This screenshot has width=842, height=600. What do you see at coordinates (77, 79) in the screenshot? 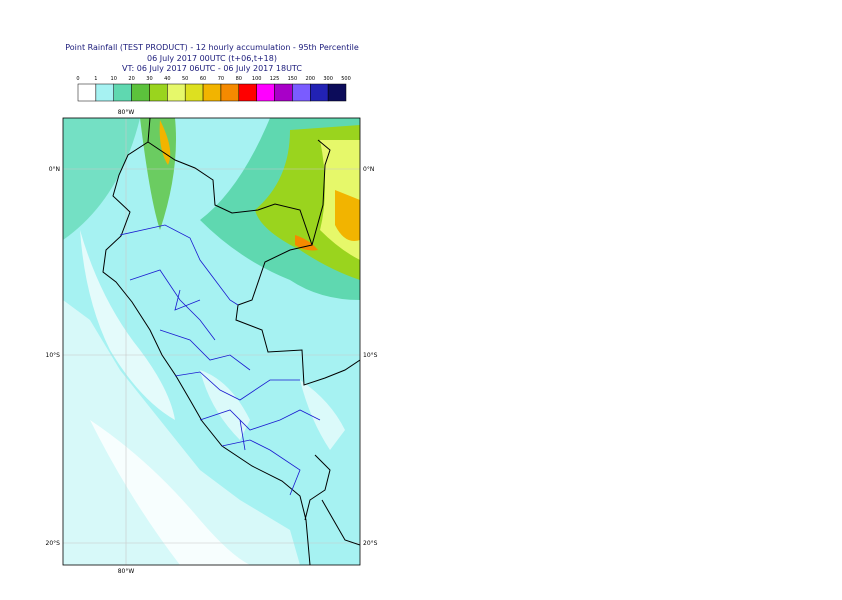
I see `legend-label: 0` at bounding box center [77, 79].